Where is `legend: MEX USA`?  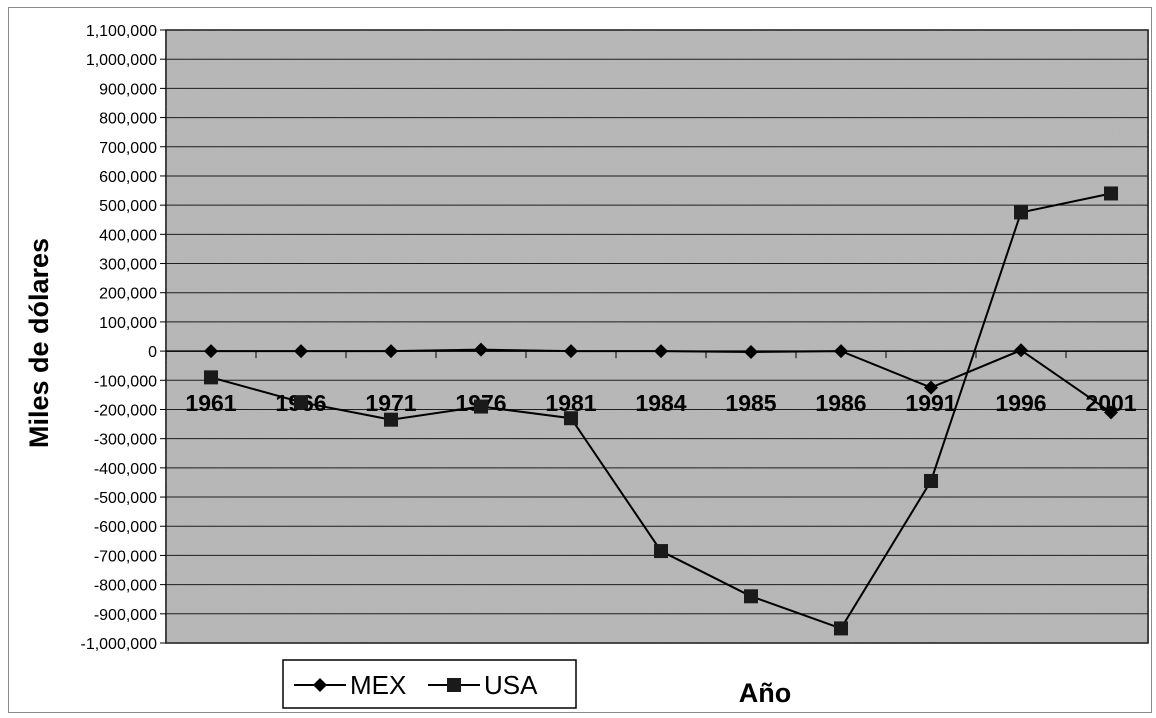 legend: MEX USA is located at coordinates (429, 684).